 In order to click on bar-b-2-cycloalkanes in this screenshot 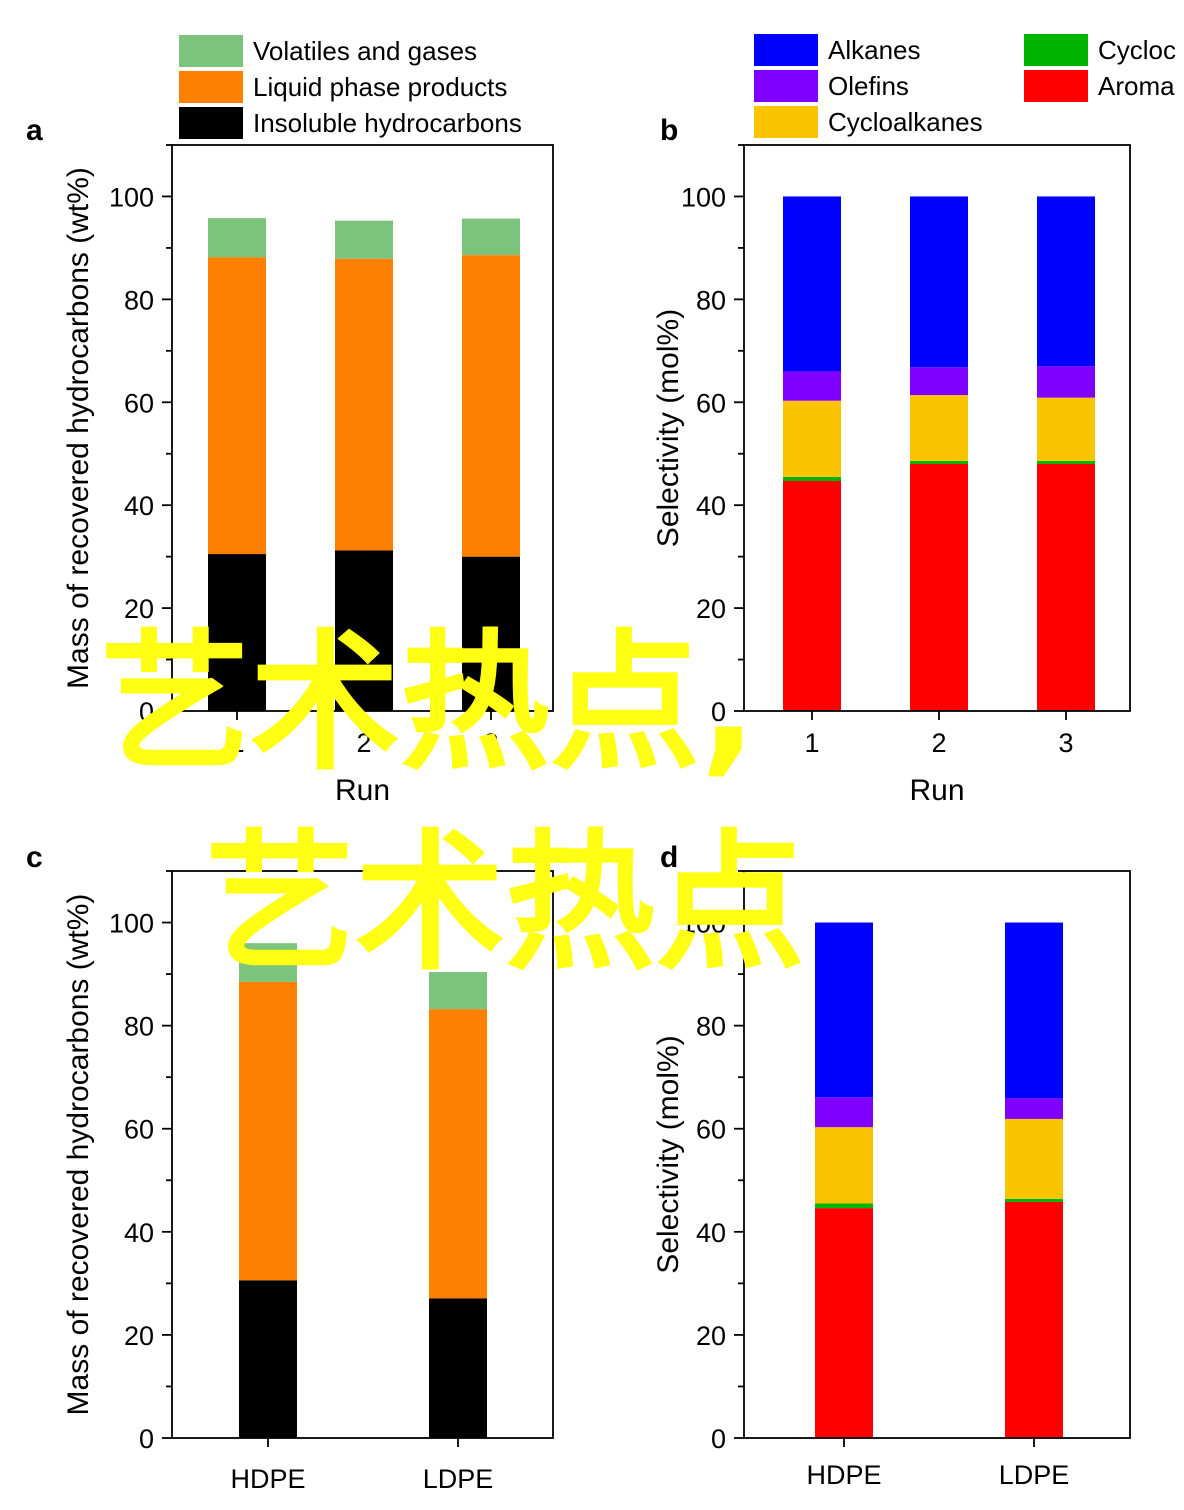, I will do `click(939, 428)`.